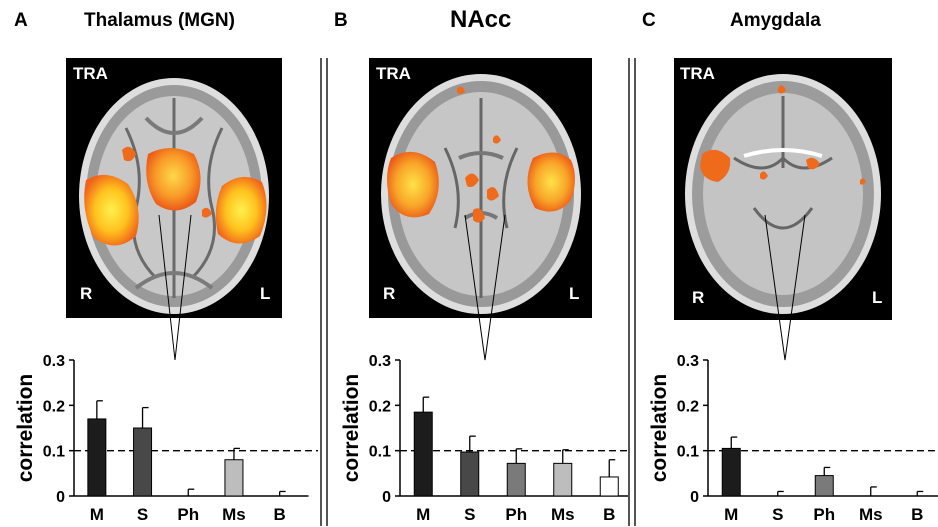 This screenshot has height=527, width=938. What do you see at coordinates (649, 20) in the screenshot?
I see `panel-letter: C` at bounding box center [649, 20].